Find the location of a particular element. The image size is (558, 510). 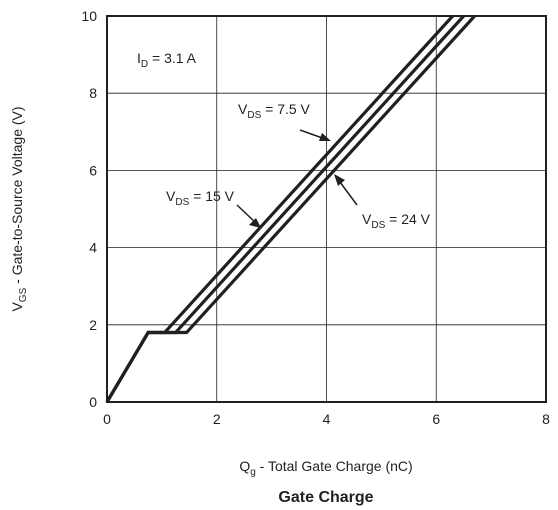

y-tick-labels: 0 2 4 6 8 10 is located at coordinates (89, 209).